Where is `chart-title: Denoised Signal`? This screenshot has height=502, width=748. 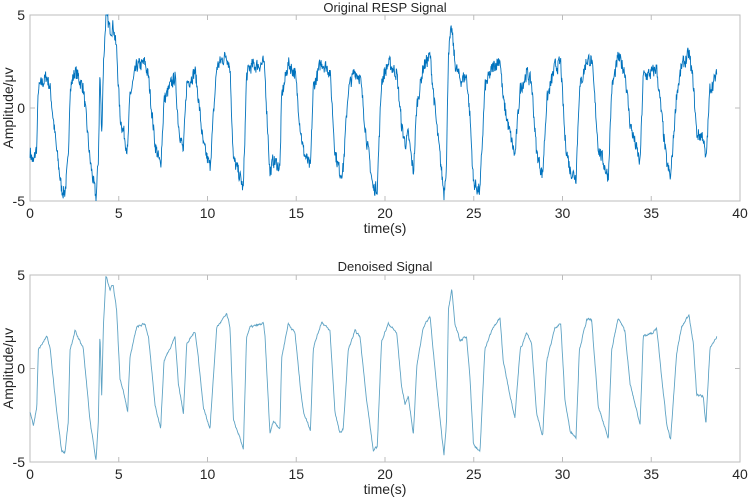
chart-title: Denoised Signal is located at coordinates (385, 266).